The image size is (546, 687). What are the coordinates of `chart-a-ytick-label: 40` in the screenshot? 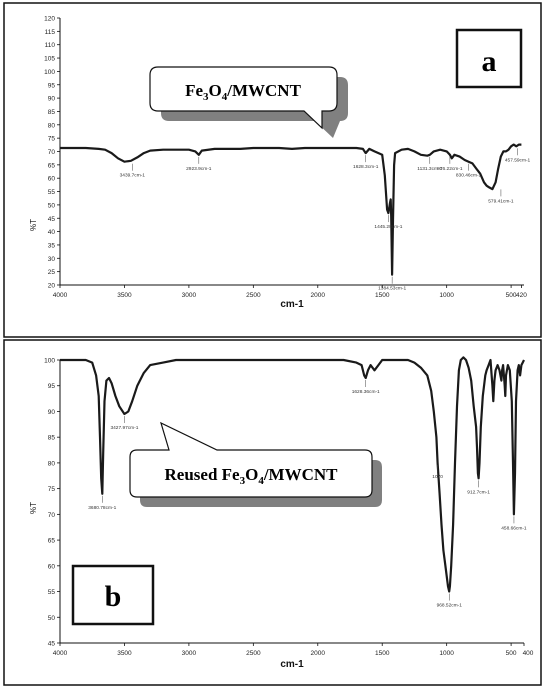 It's located at (52, 232).